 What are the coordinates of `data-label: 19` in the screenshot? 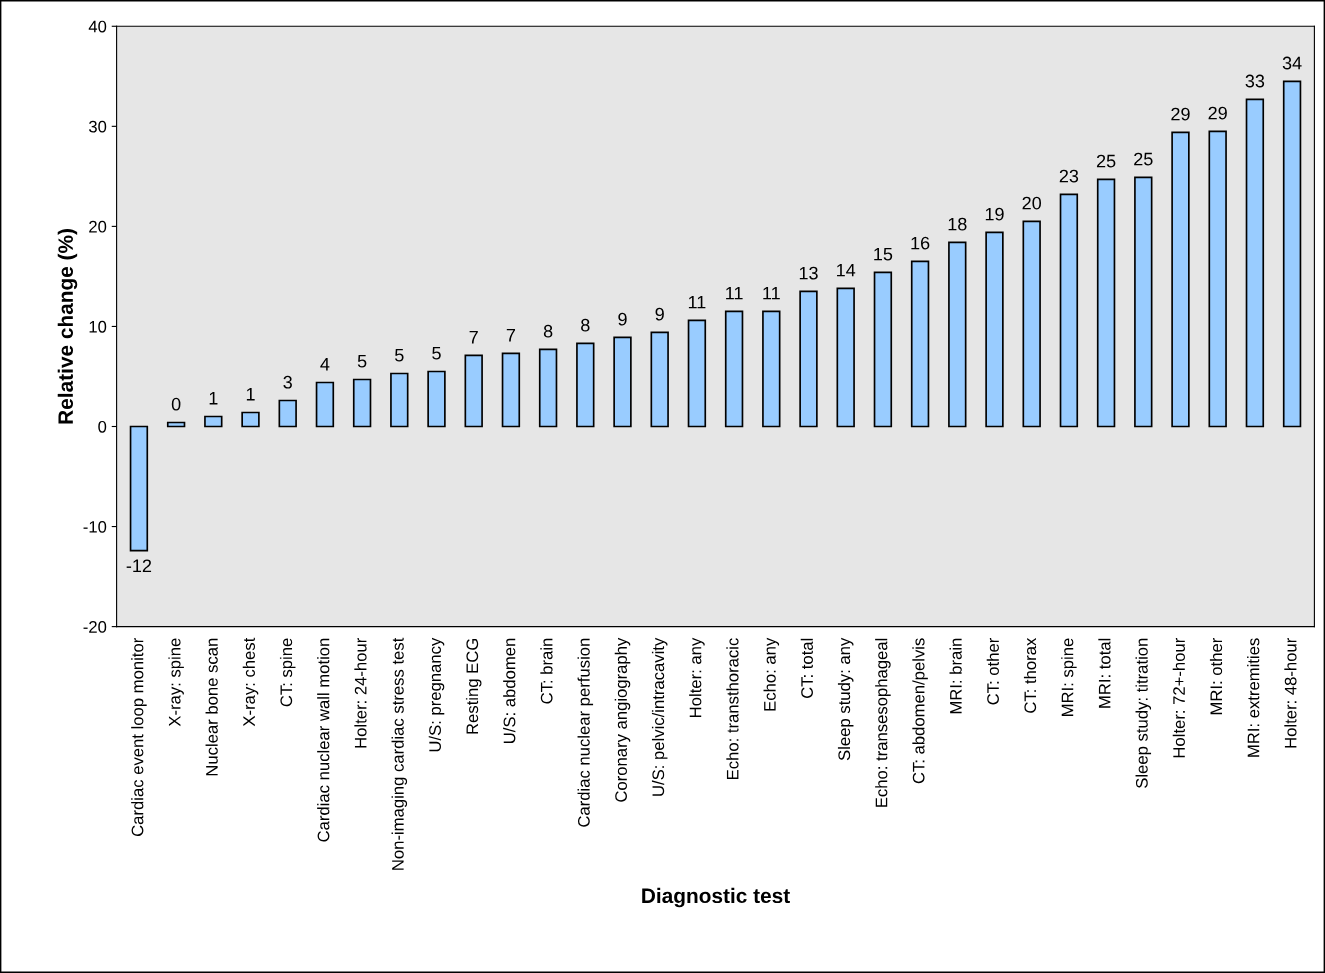 It's located at (994, 214).